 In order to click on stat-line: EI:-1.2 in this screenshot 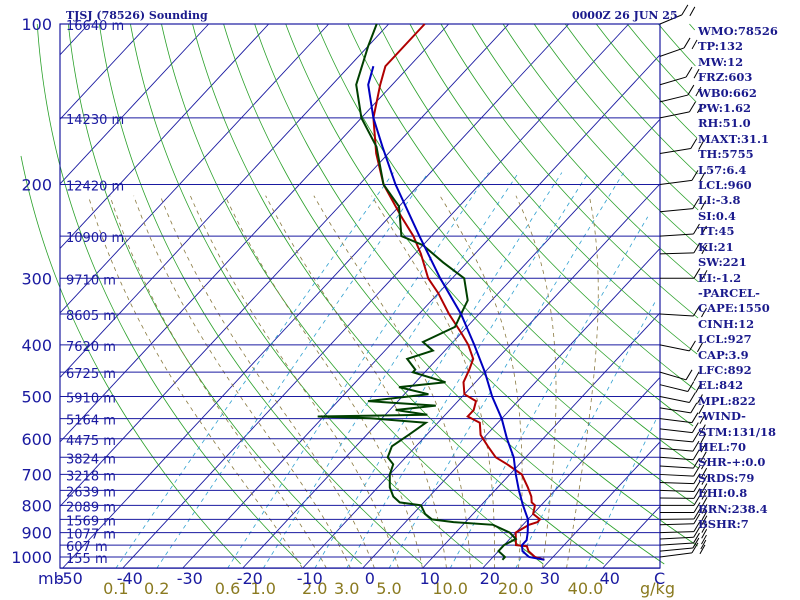, I will do `click(720, 277)`.